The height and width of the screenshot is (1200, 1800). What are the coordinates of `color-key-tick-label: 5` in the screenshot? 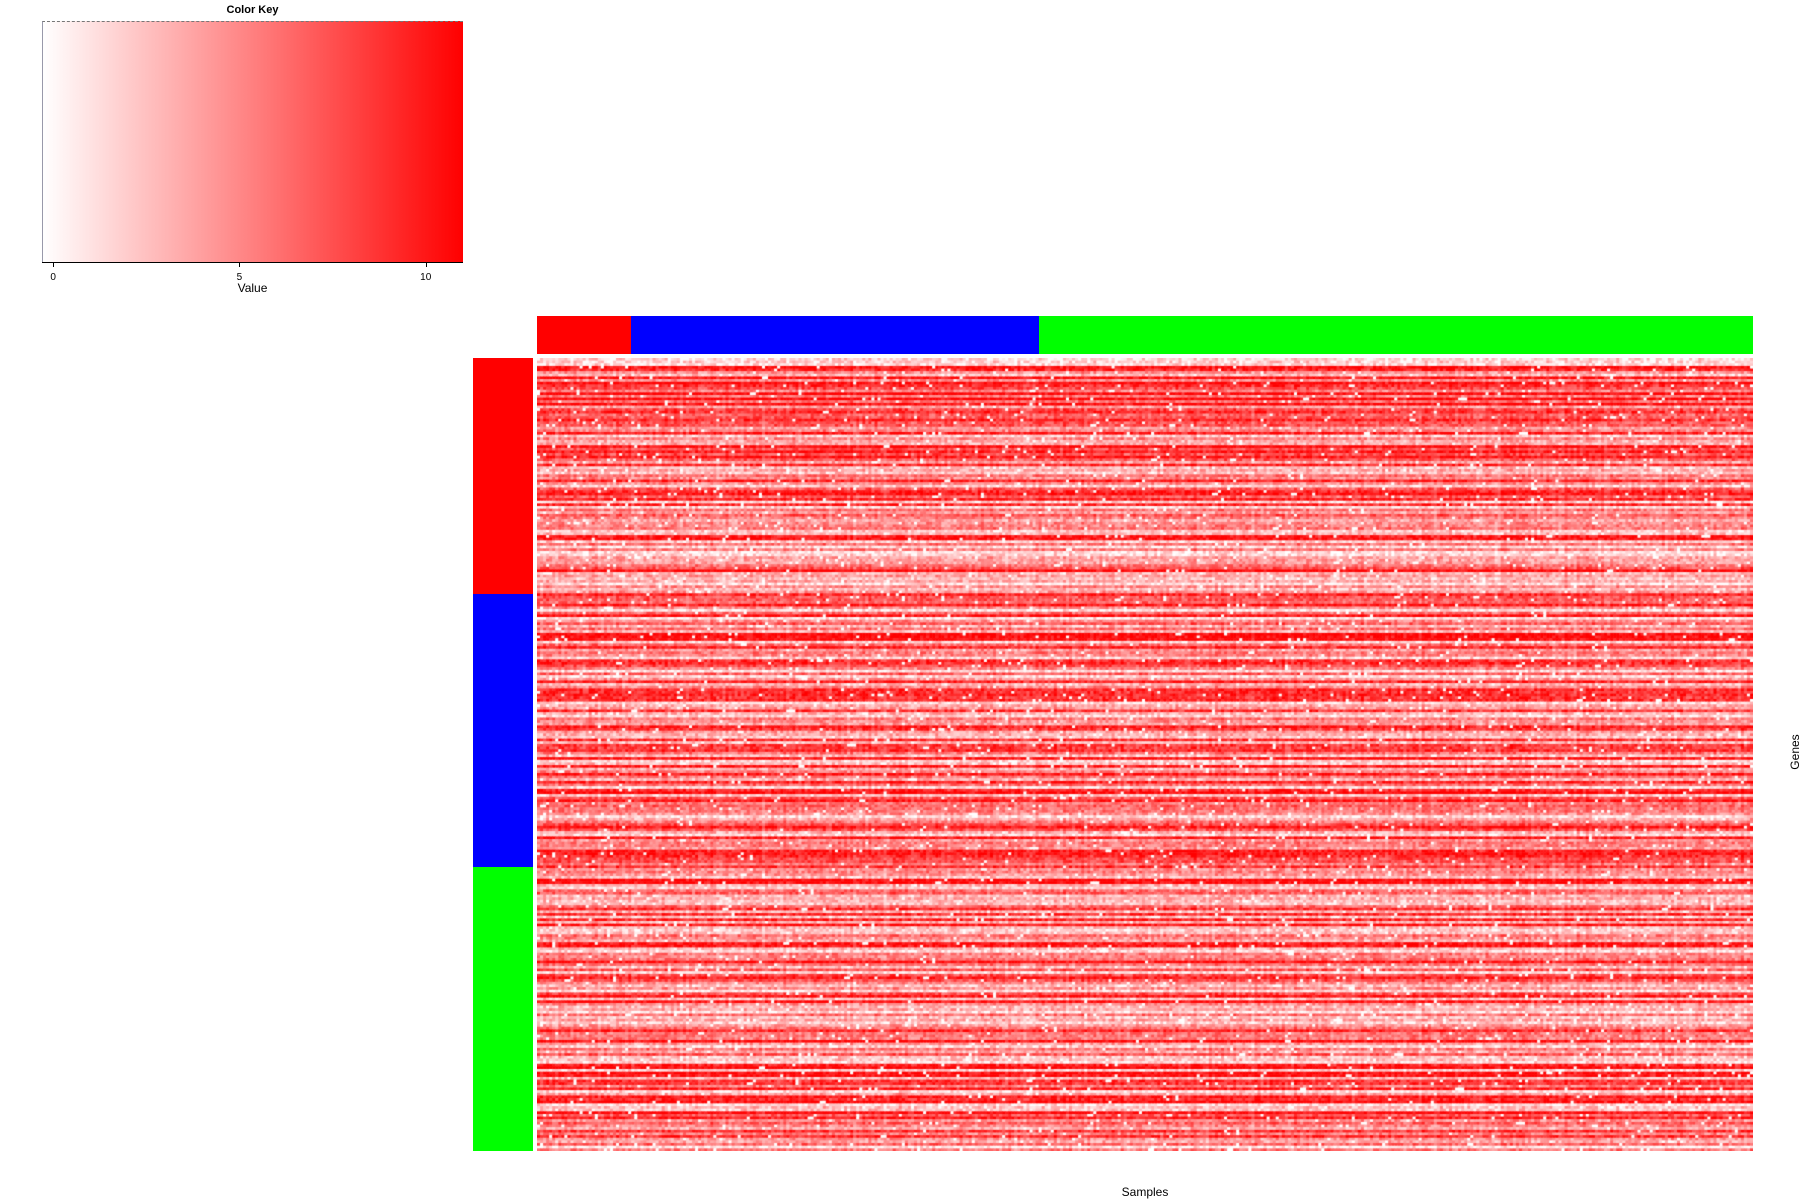 It's located at (239, 277).